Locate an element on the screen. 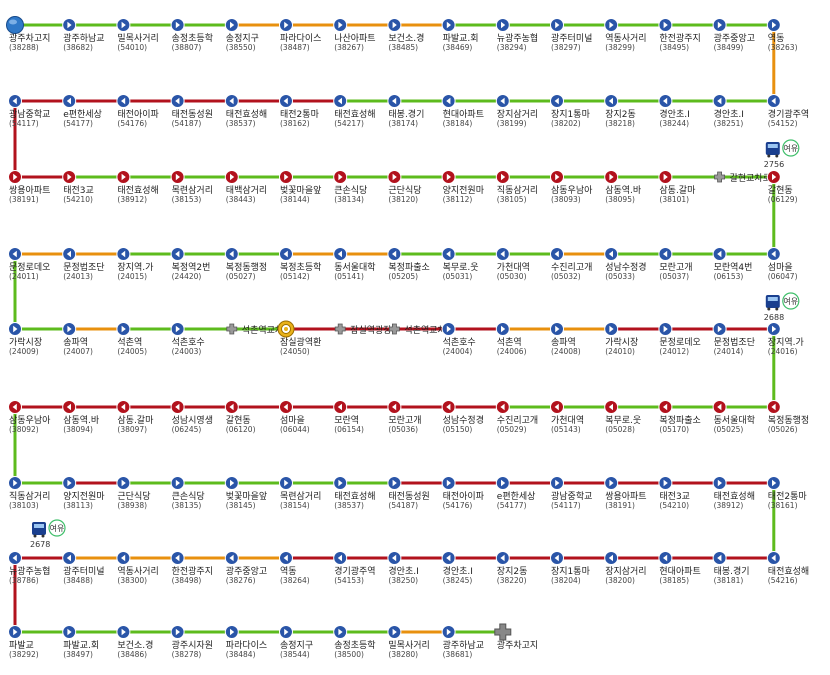 This screenshot has height=675, width=830. bus-stop: 문정로데오(24012) is located at coordinates (679, 339).